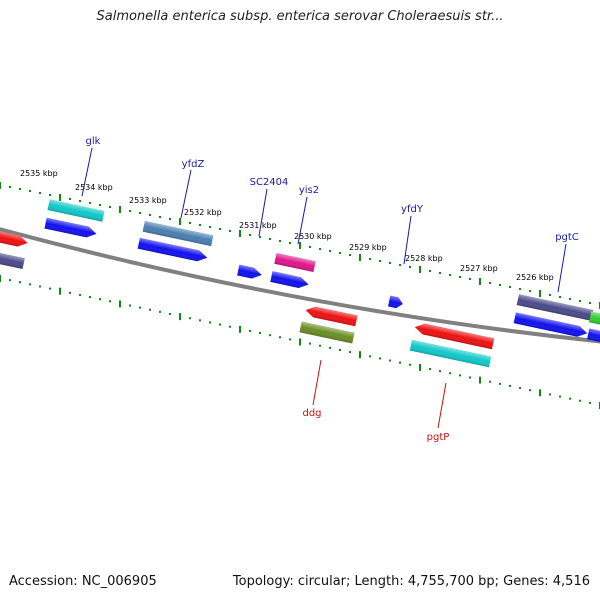 This screenshot has height=600, width=600. Describe the element at coordinates (567, 237) in the screenshot. I see `gene-label-pgtC: pgtC` at that location.